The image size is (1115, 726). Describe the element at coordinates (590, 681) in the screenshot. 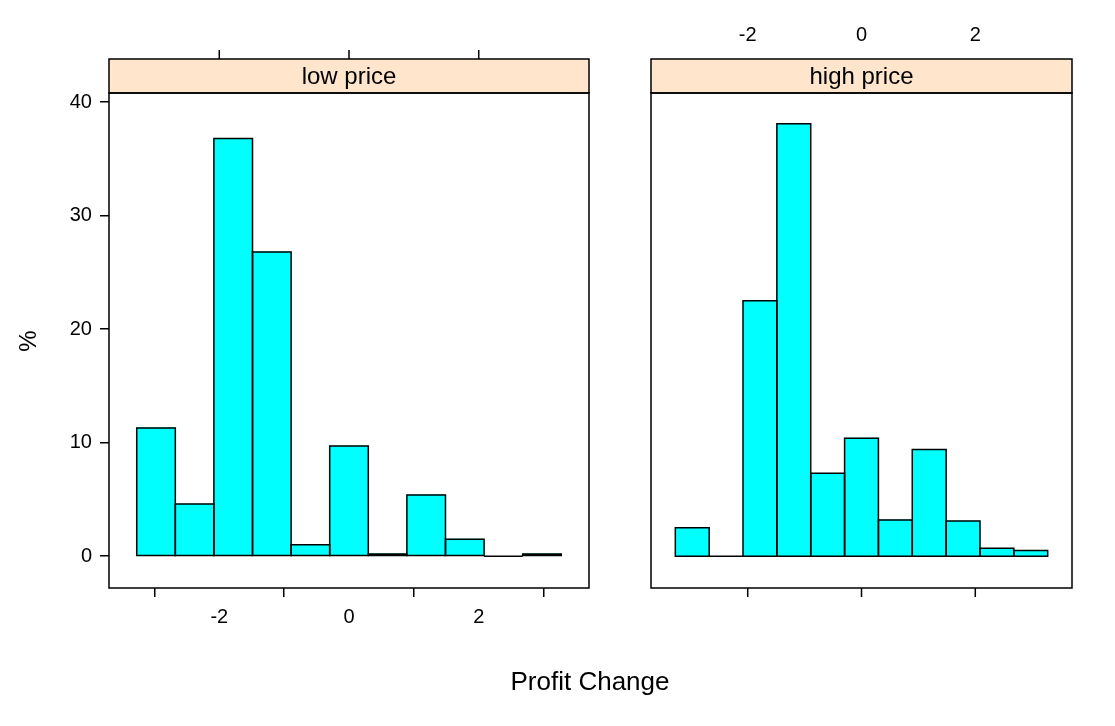

I see `x-axis-title: Profit Change` at that location.